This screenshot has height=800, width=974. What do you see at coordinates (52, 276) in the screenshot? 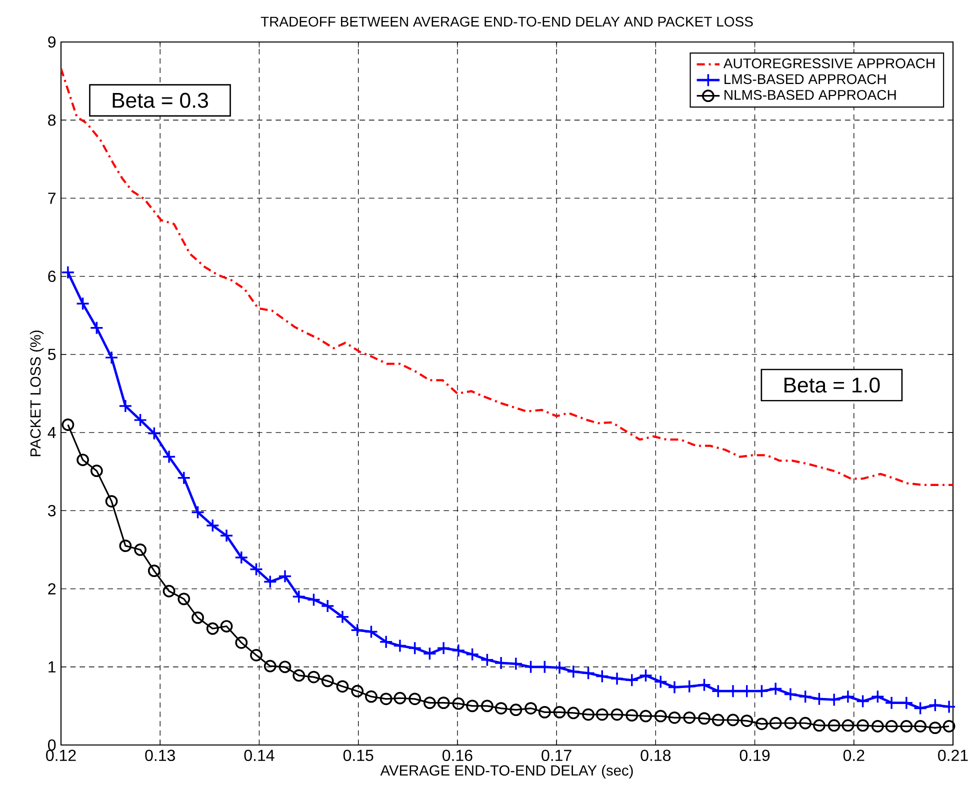
I see `y-tick-label: 6` at bounding box center [52, 276].